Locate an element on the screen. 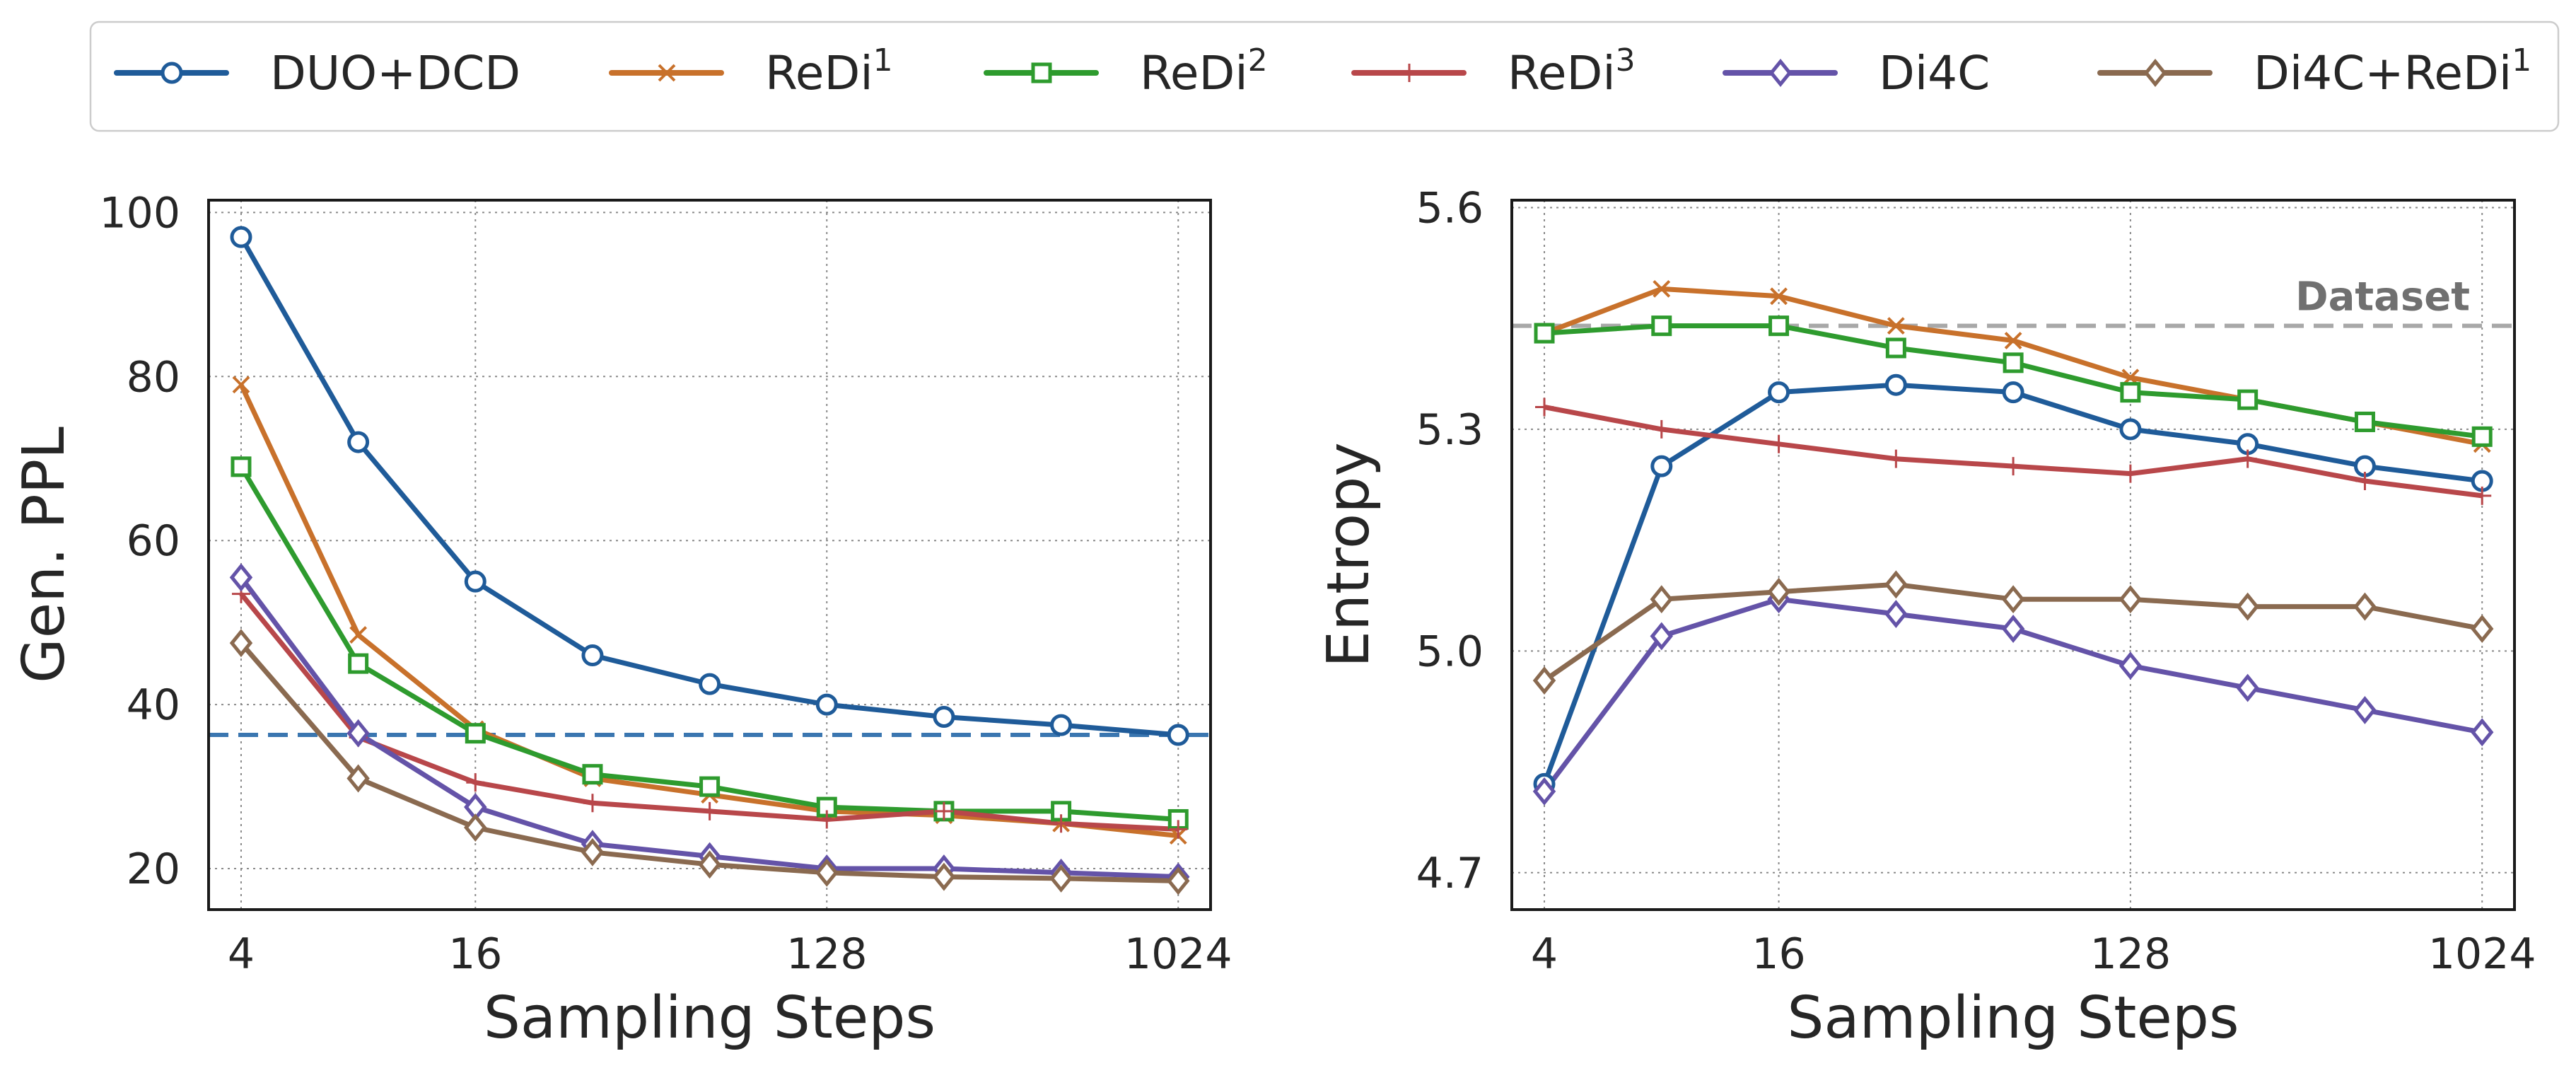 The width and height of the screenshot is (2576, 1073). y-tick-label: 5.3 is located at coordinates (1450, 430).